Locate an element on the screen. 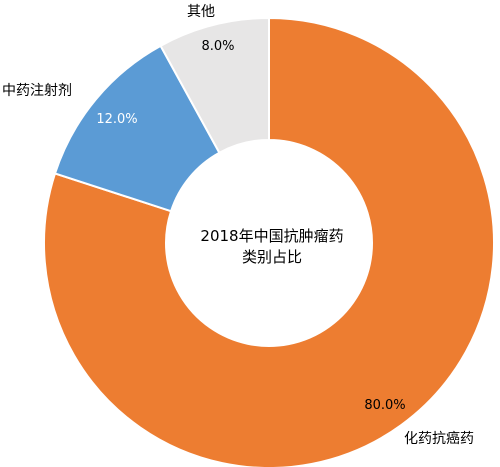 This screenshot has height=467, width=500. slice-qita is located at coordinates (214, 85).